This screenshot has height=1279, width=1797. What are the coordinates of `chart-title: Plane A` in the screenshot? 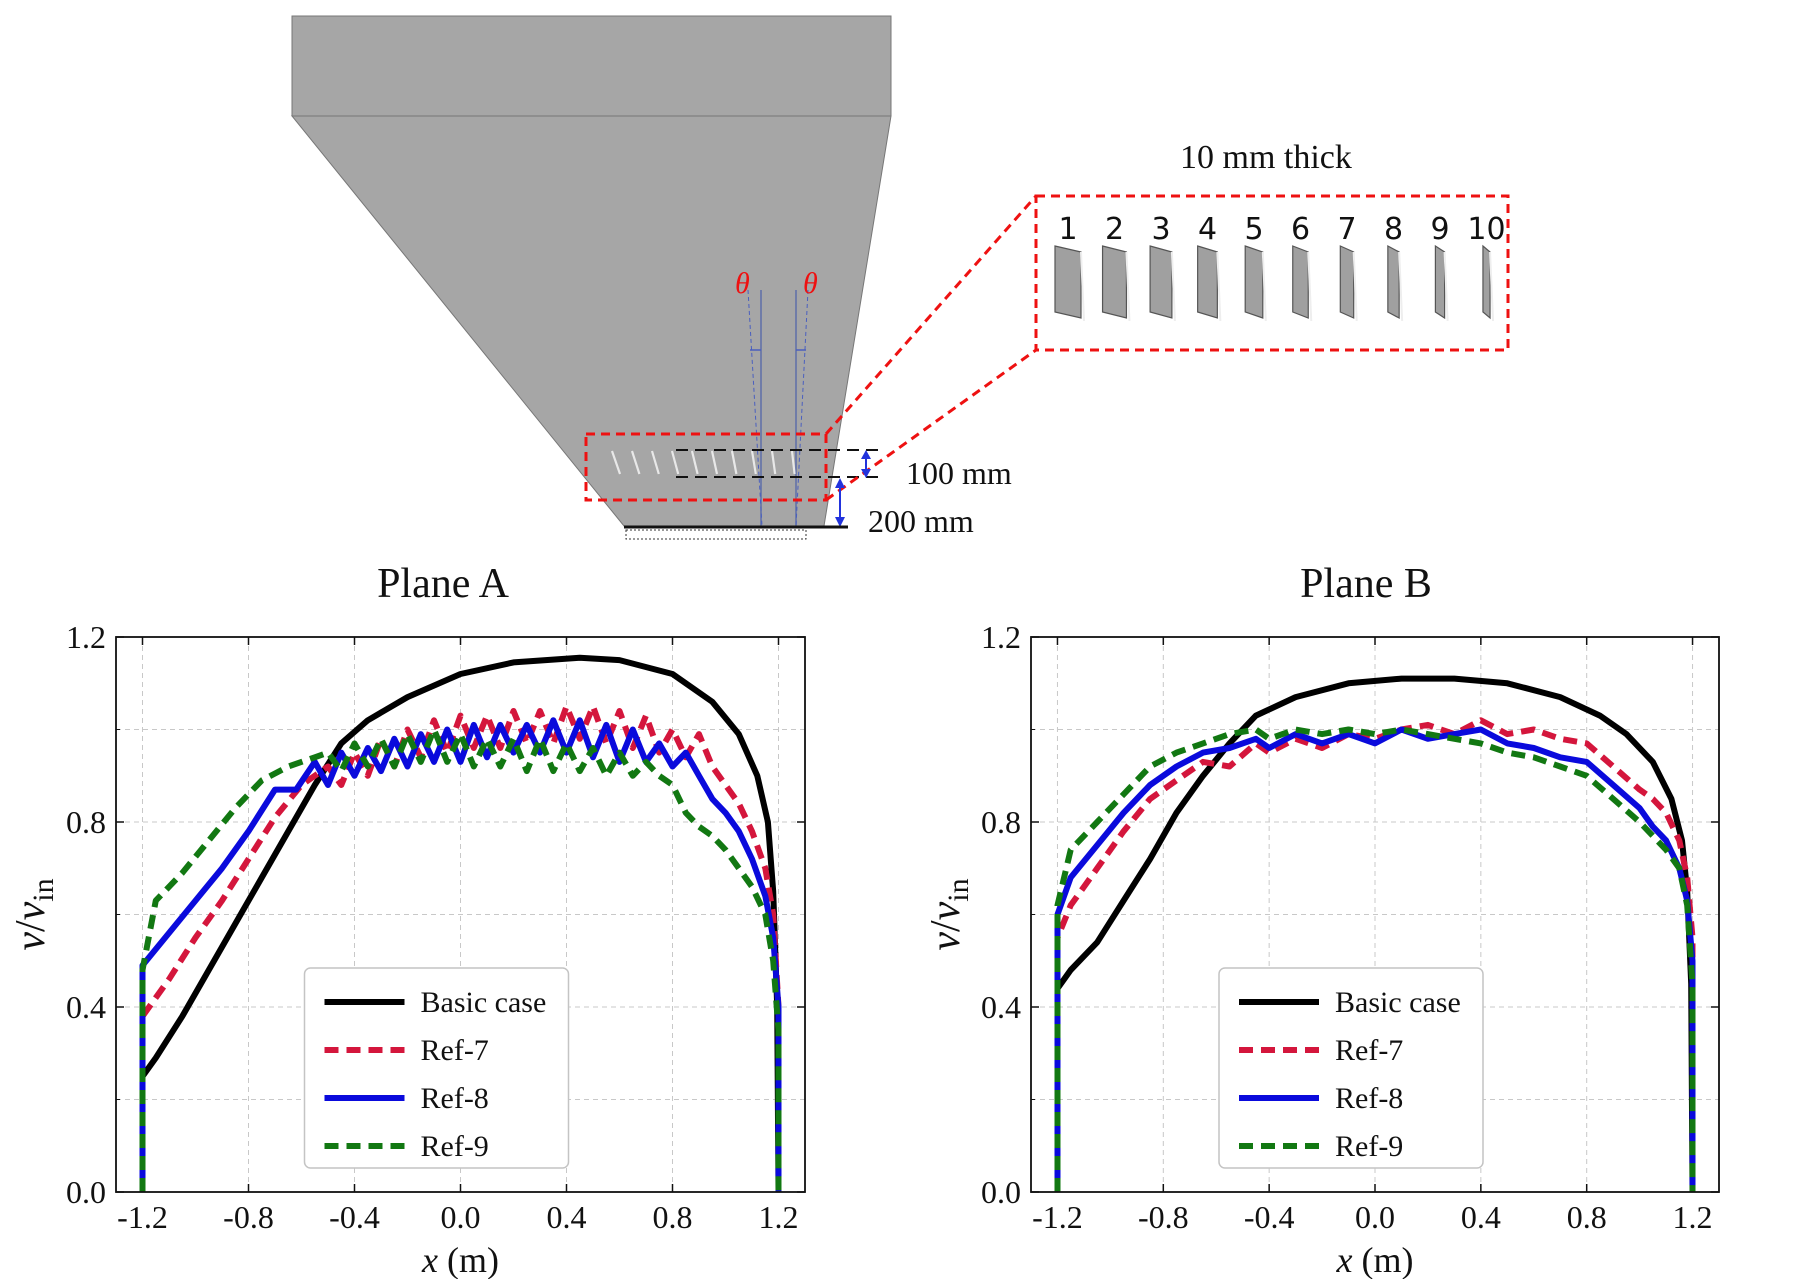 It's located at (443, 584).